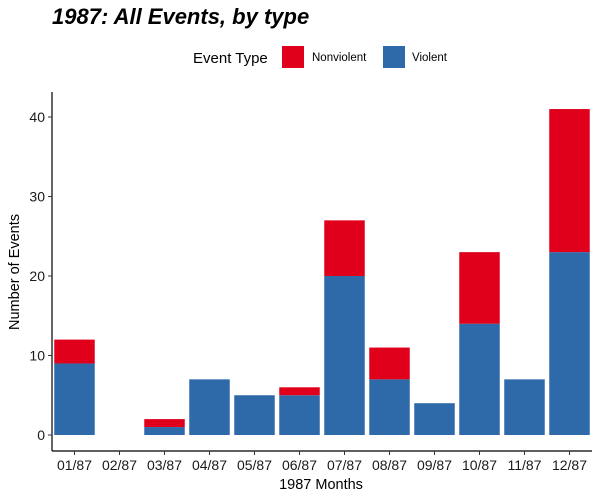 The image size is (600, 500). I want to click on x-tick-label: 04/87, so click(209, 465).